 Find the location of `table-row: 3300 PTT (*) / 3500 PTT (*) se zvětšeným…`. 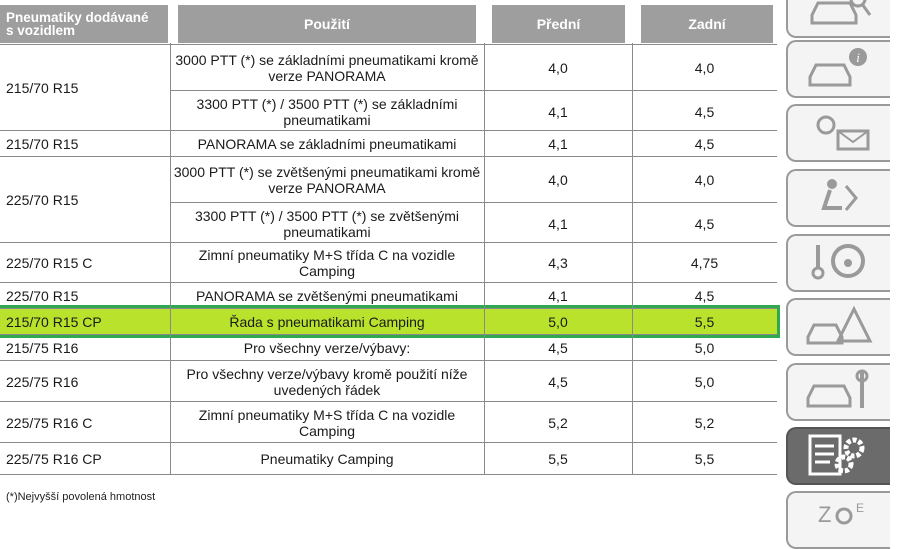

table-row: 3300 PTT (*) / 3500 PTT (*) se zvětšeným… is located at coordinates (473, 223).